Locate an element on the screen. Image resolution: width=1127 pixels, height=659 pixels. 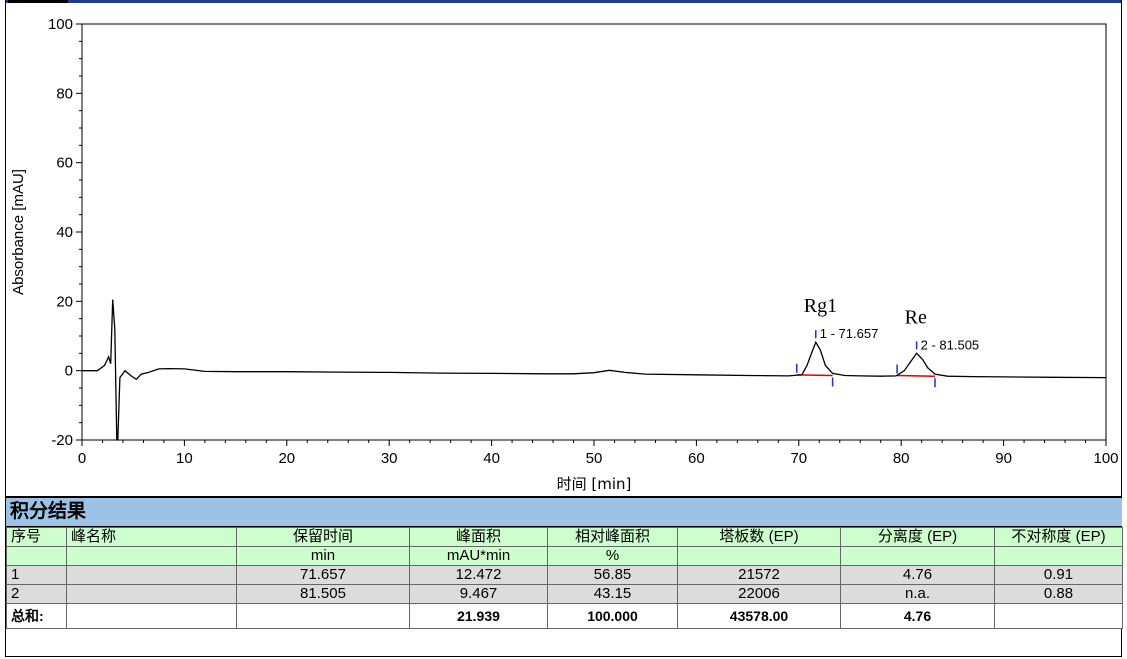
x-tick-label: 90 is located at coordinates (1003, 458).